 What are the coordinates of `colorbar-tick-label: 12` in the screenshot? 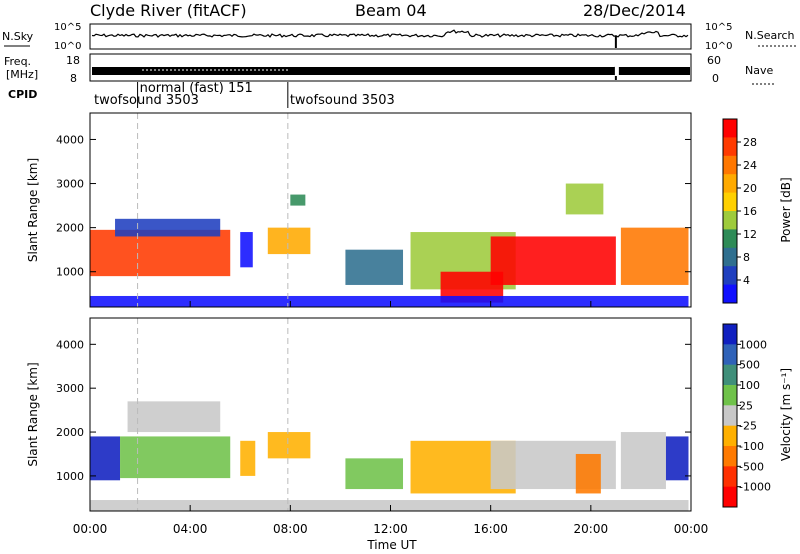 It's located at (750, 234).